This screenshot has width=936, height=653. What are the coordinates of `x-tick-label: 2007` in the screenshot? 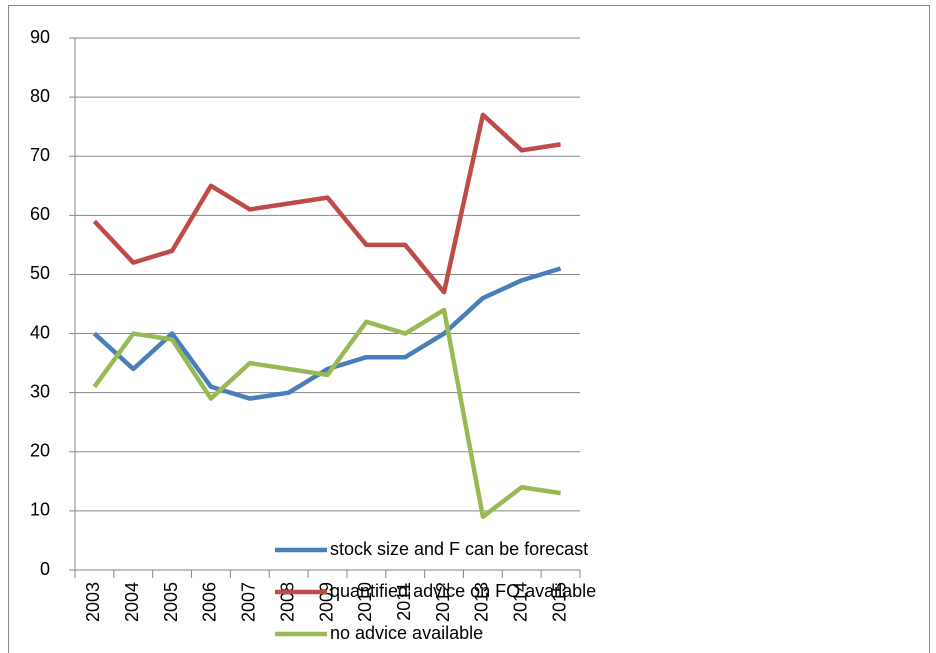 It's located at (249, 602).